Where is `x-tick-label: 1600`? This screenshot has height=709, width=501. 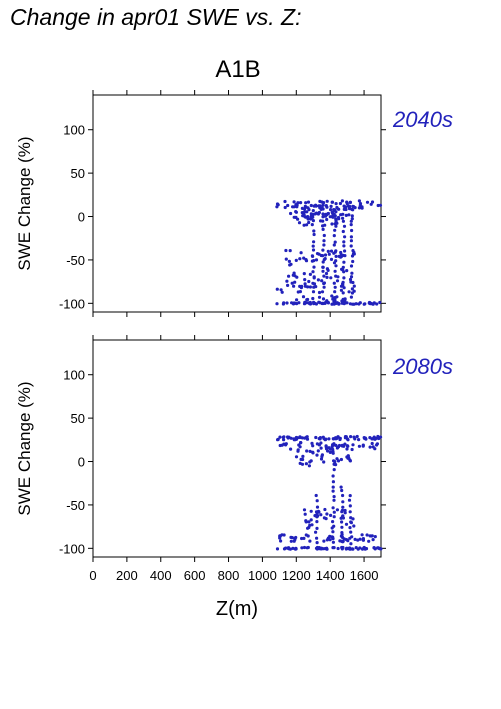 x-tick-label: 1600 is located at coordinates (364, 575).